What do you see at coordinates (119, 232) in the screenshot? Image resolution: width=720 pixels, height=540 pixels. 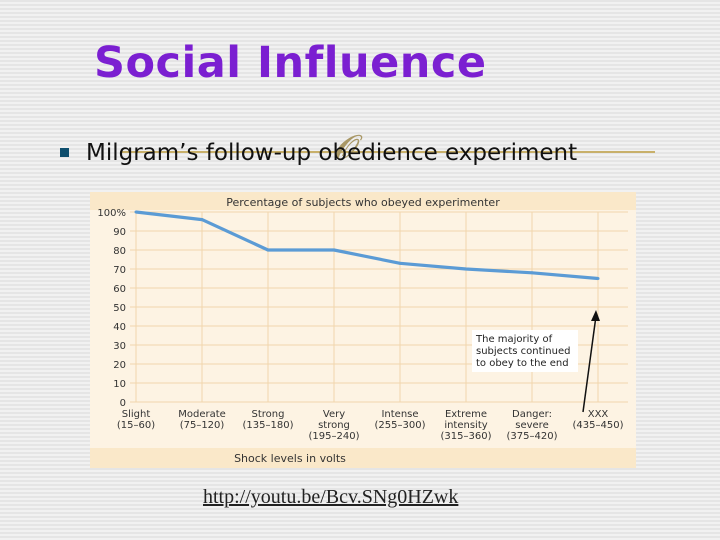 I see `y-tick-label: 90` at bounding box center [119, 232].